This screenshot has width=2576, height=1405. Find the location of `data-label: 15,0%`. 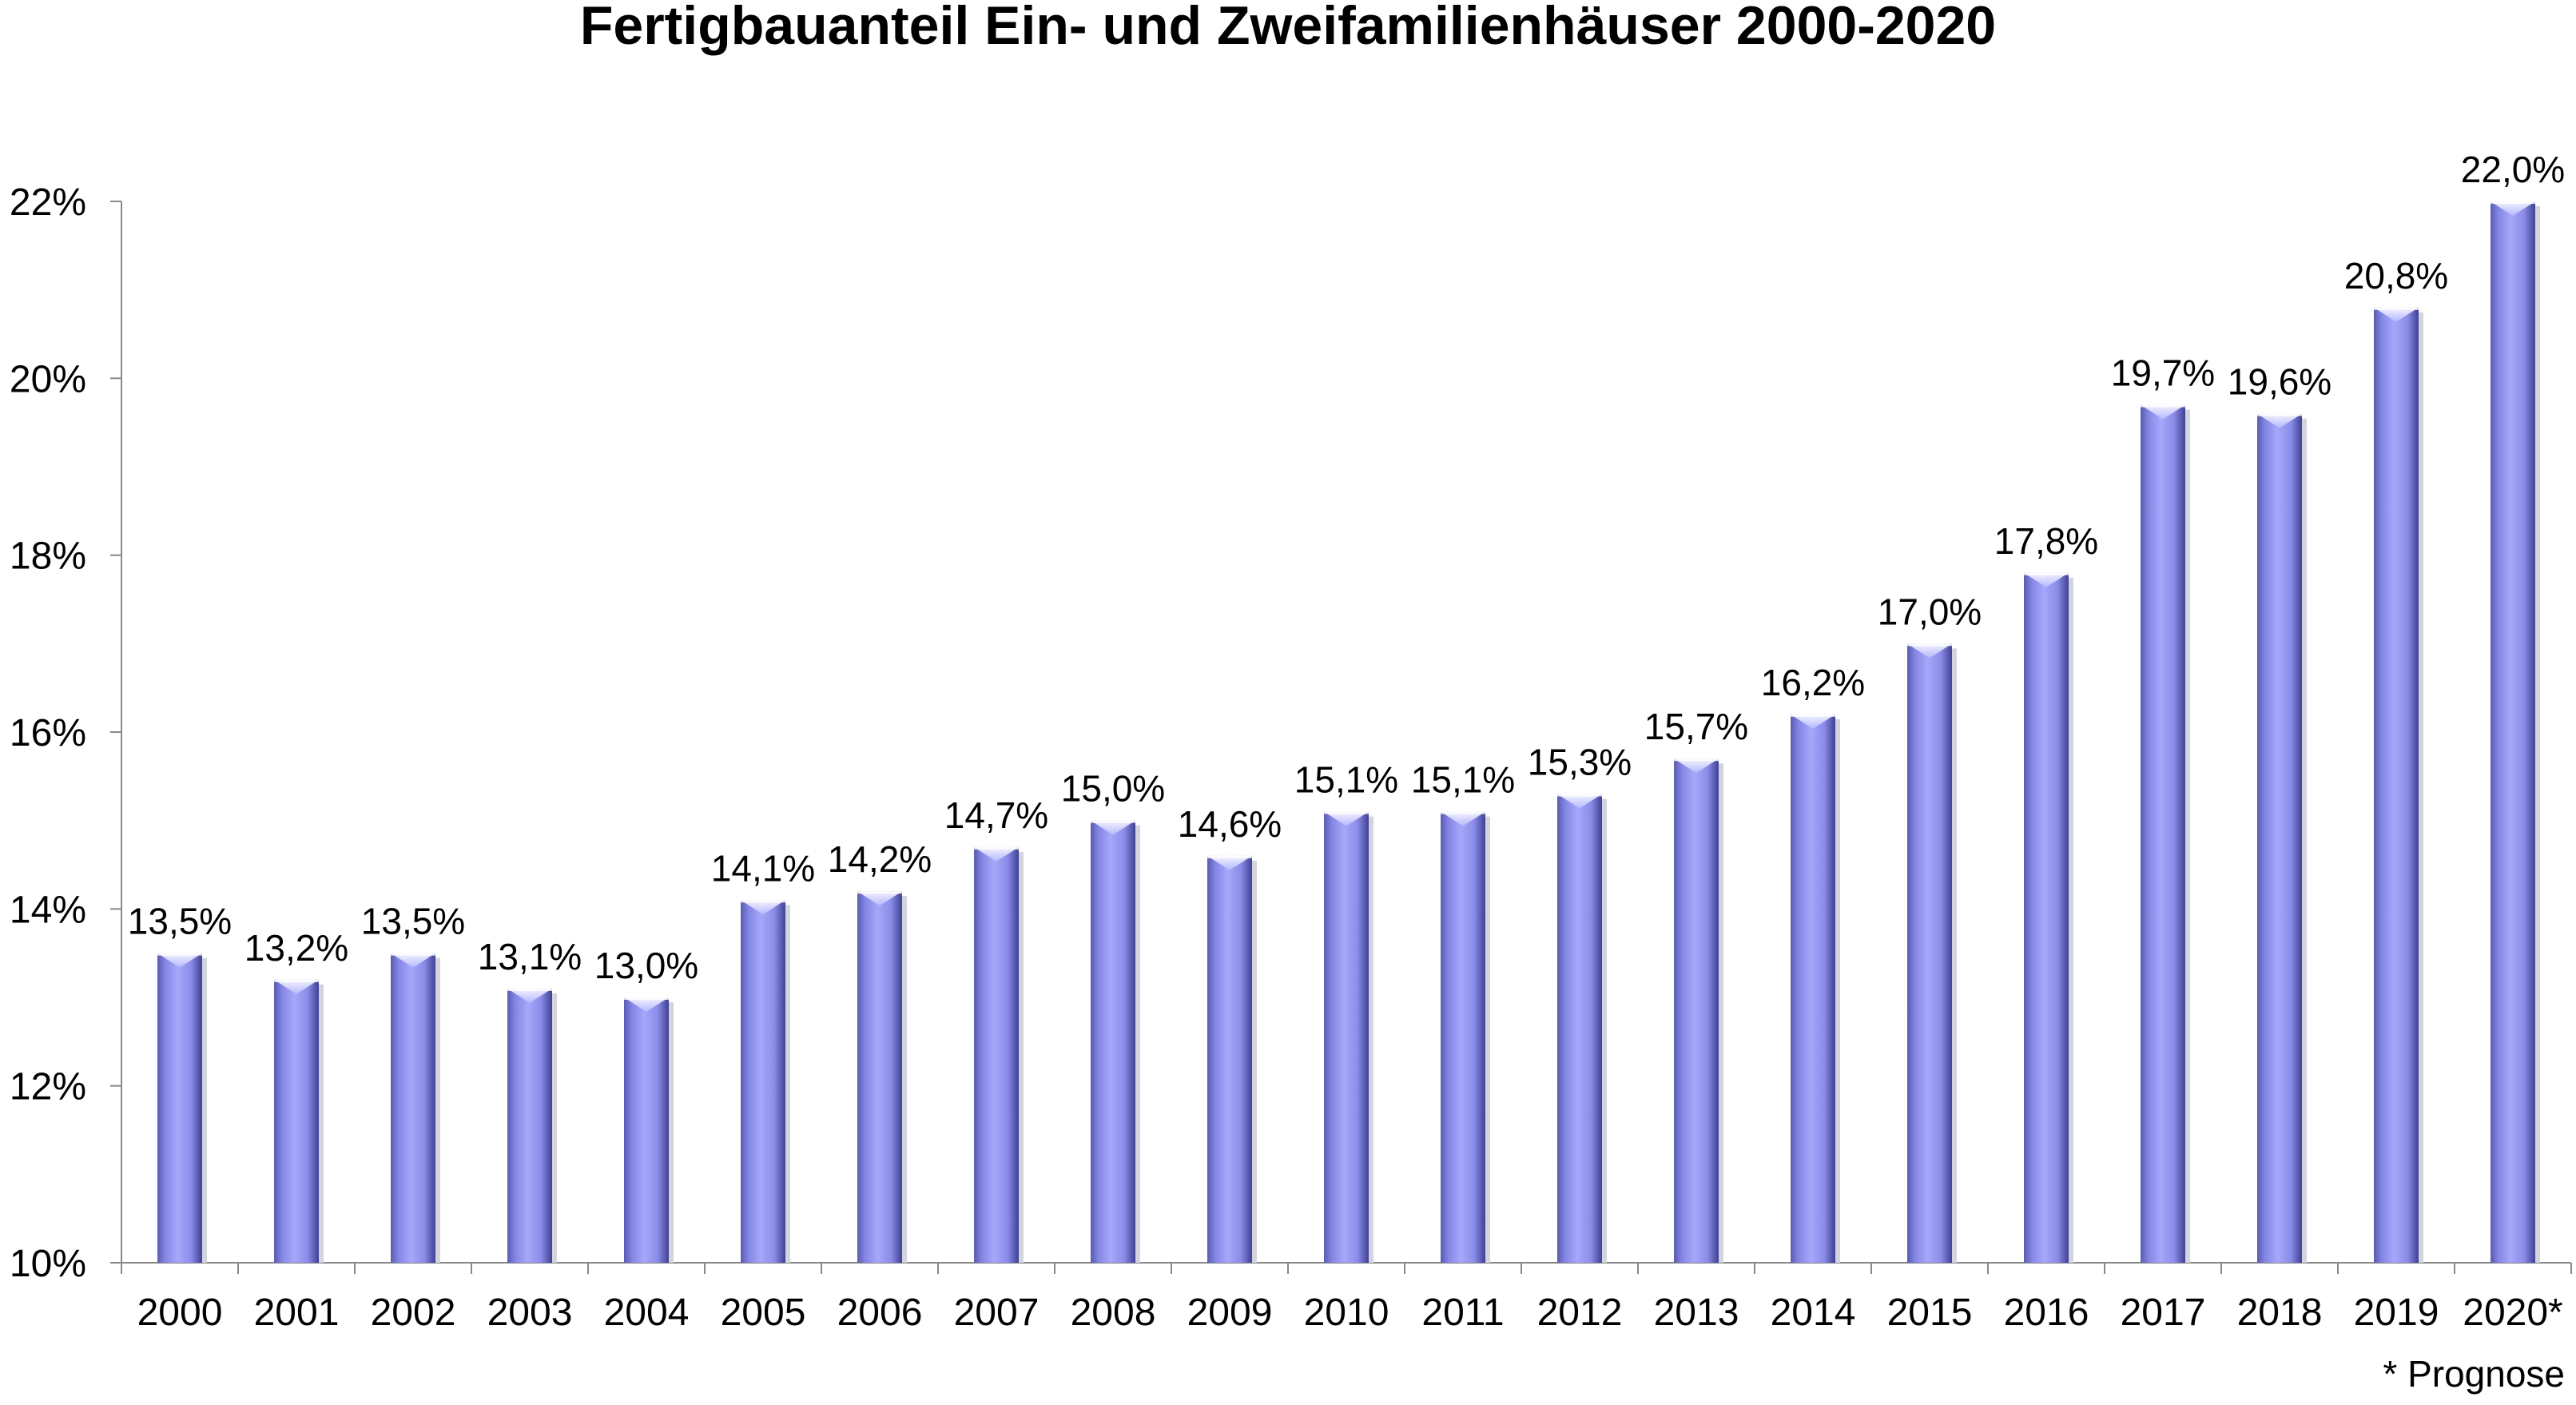

data-label: 15,0% is located at coordinates (1113, 789).